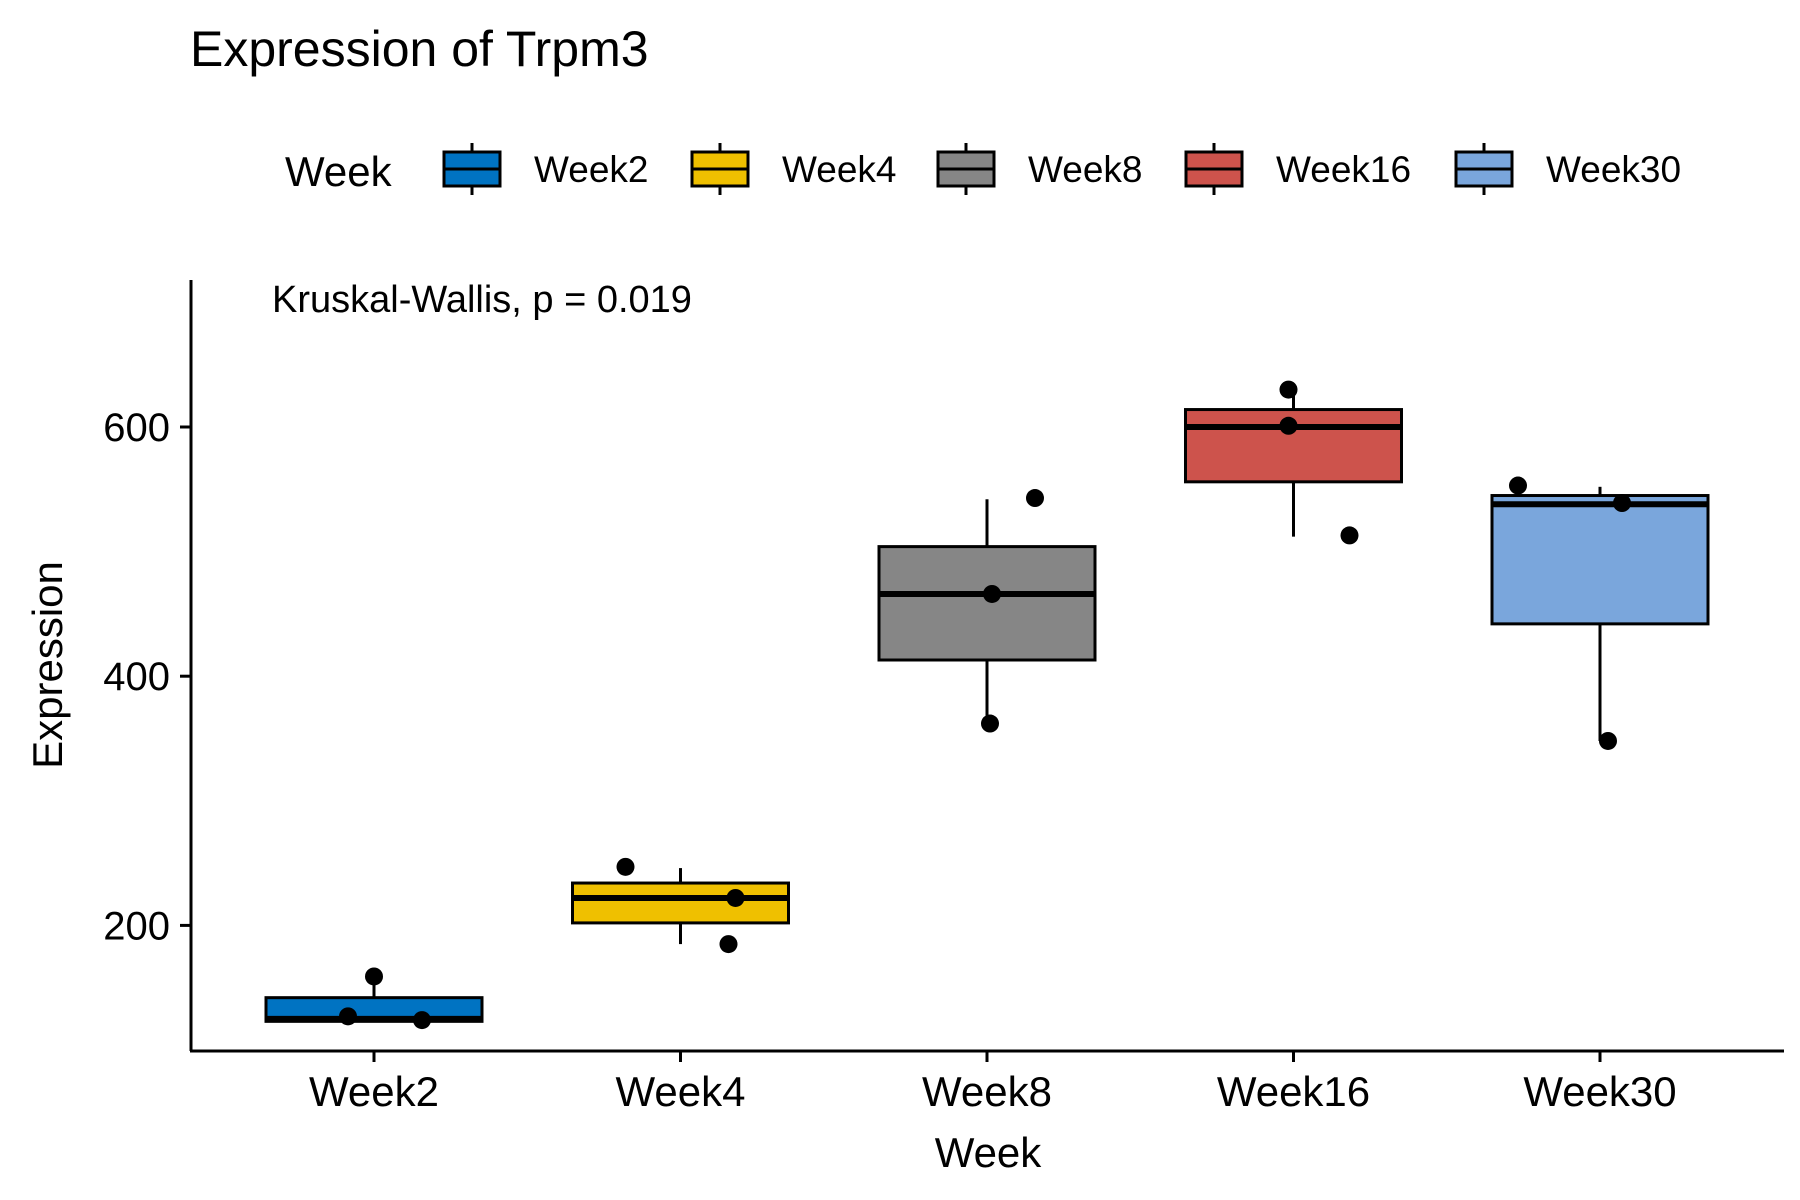  I want to click on legend-label: Week4, so click(839, 169).